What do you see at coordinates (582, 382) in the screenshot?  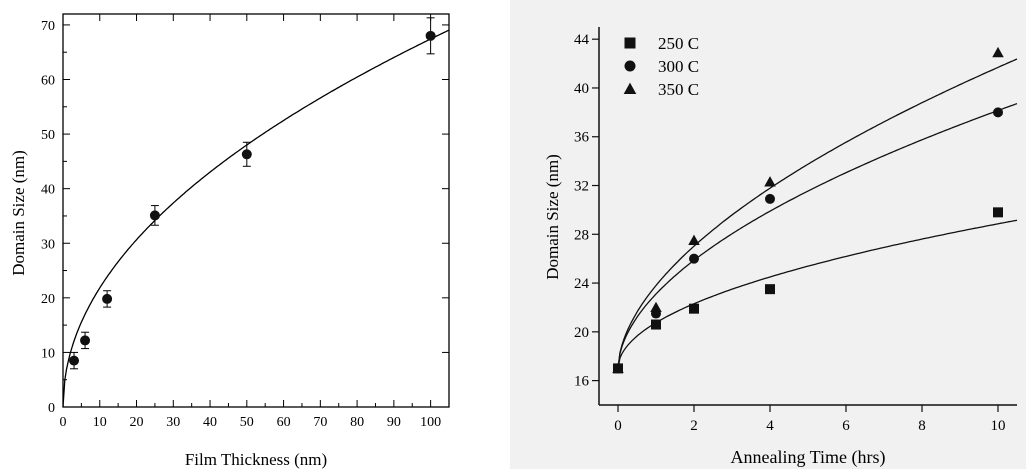 I see `y-tick-label: 16` at bounding box center [582, 382].